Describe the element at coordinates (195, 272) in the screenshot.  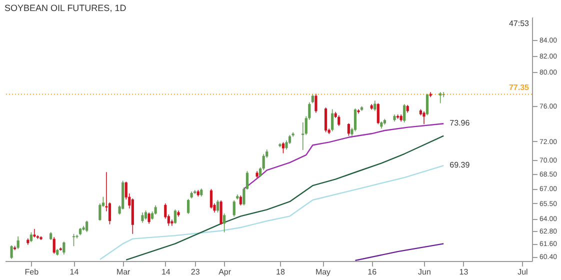
I see `x-tick-label: 23` at that location.